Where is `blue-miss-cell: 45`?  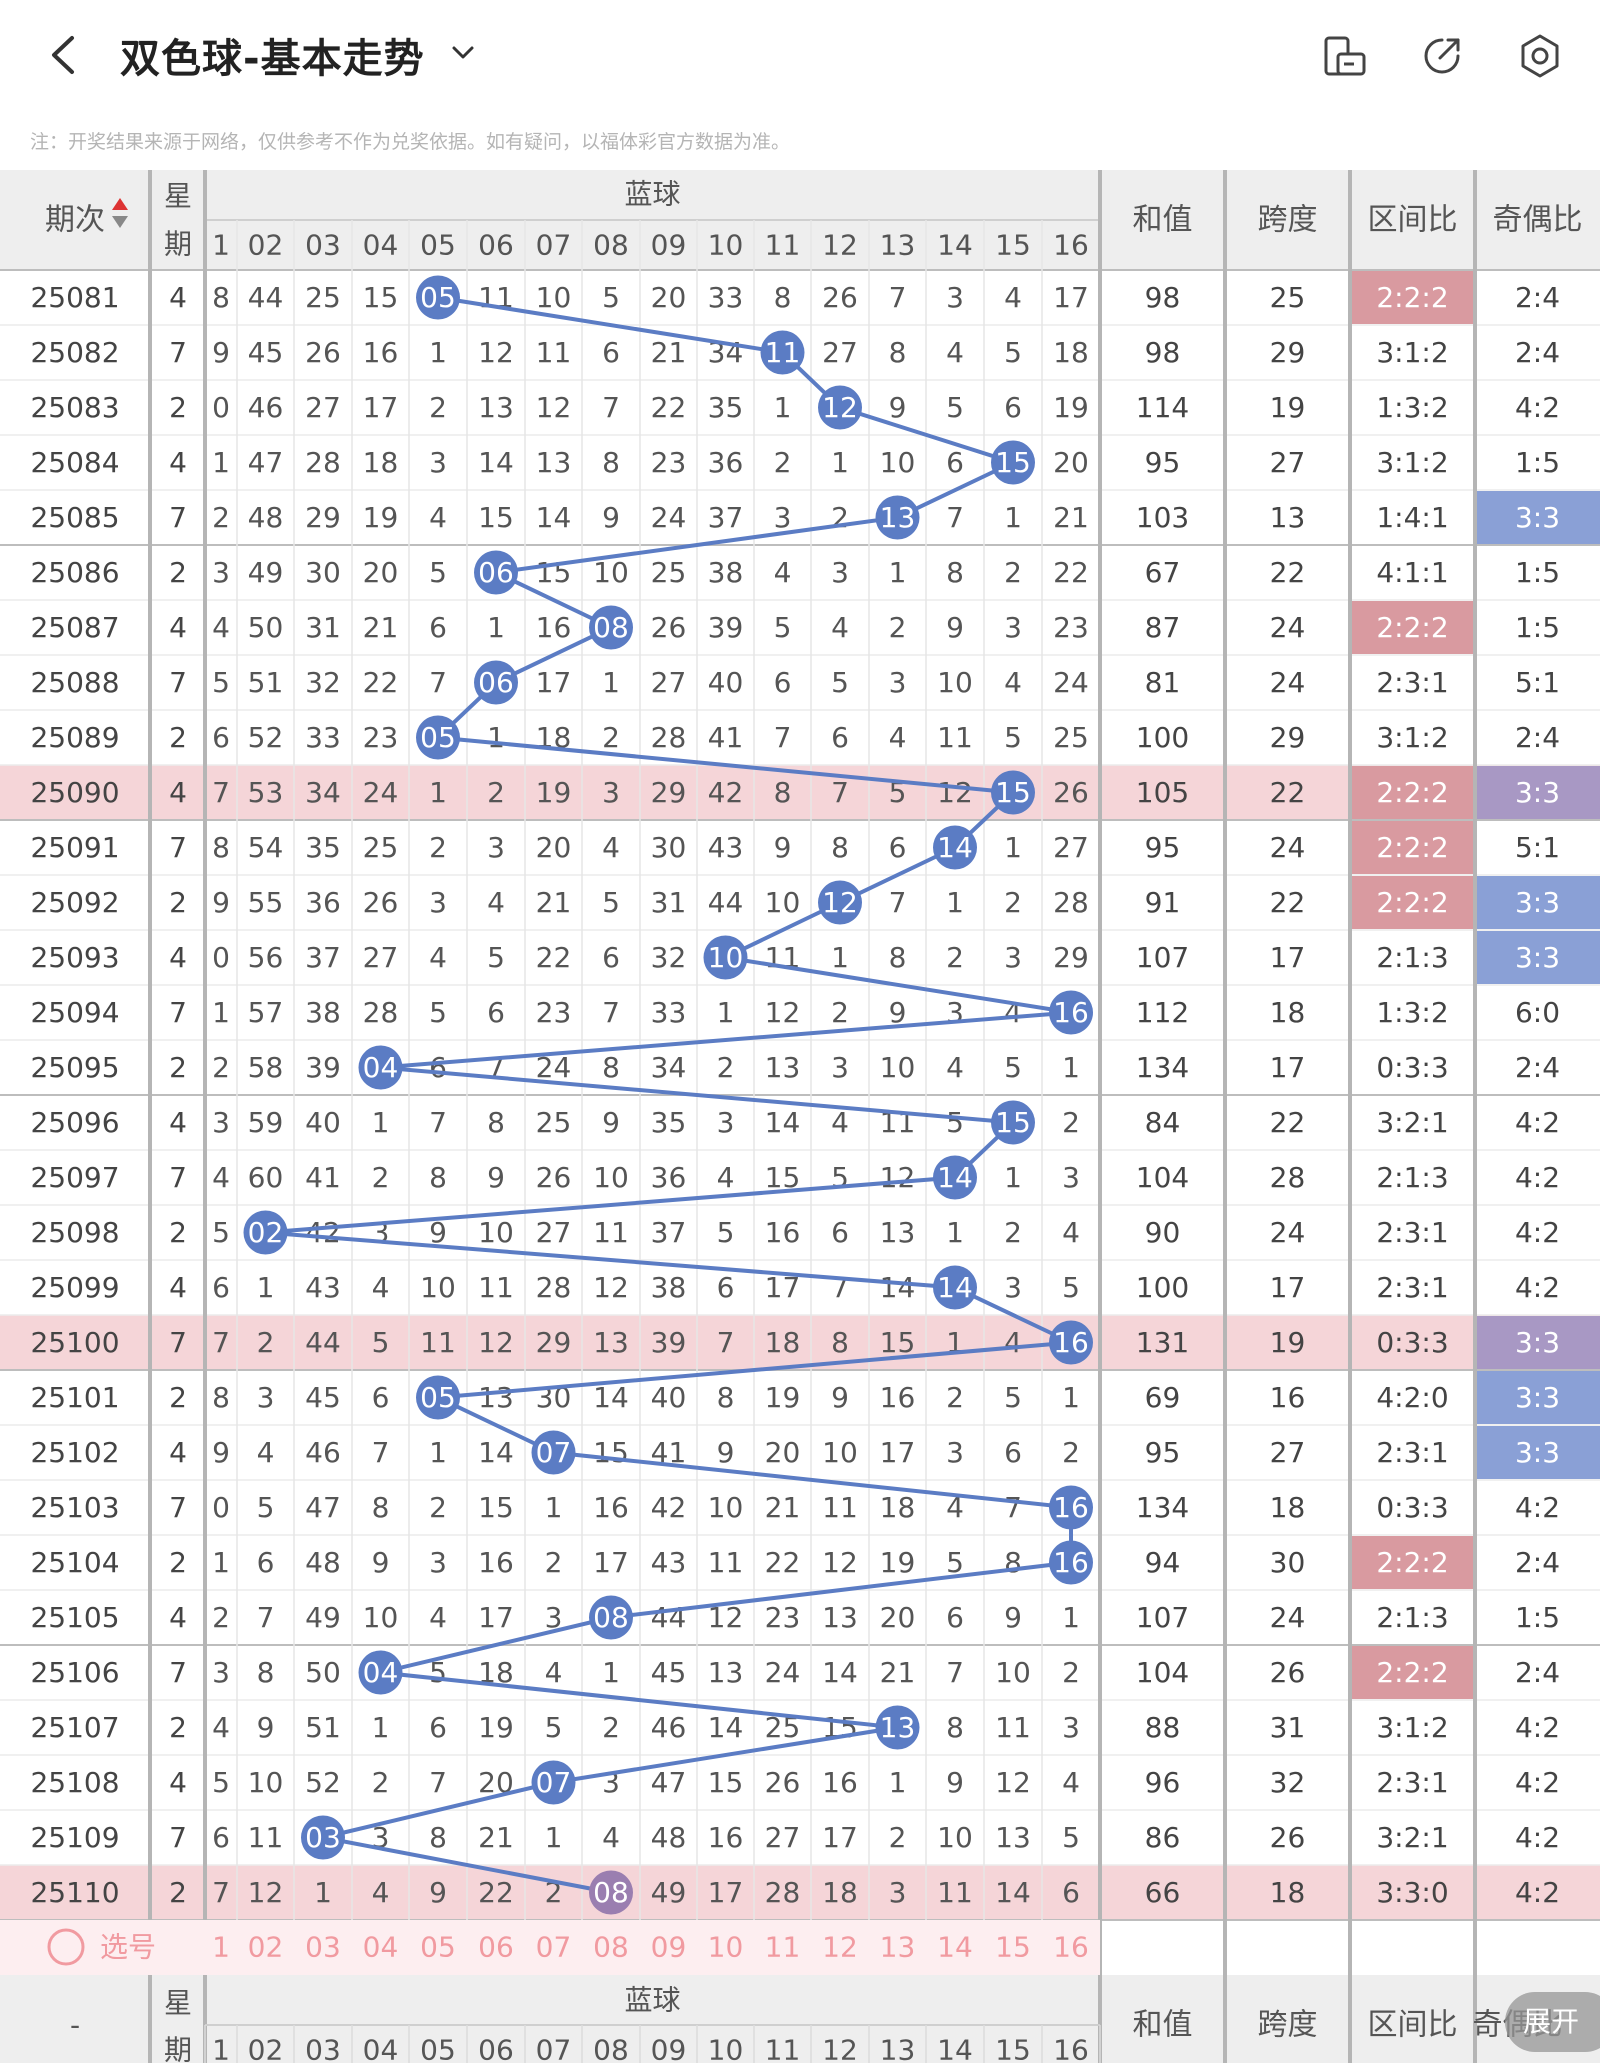
blue-miss-cell: 45 is located at coordinates (323, 1397).